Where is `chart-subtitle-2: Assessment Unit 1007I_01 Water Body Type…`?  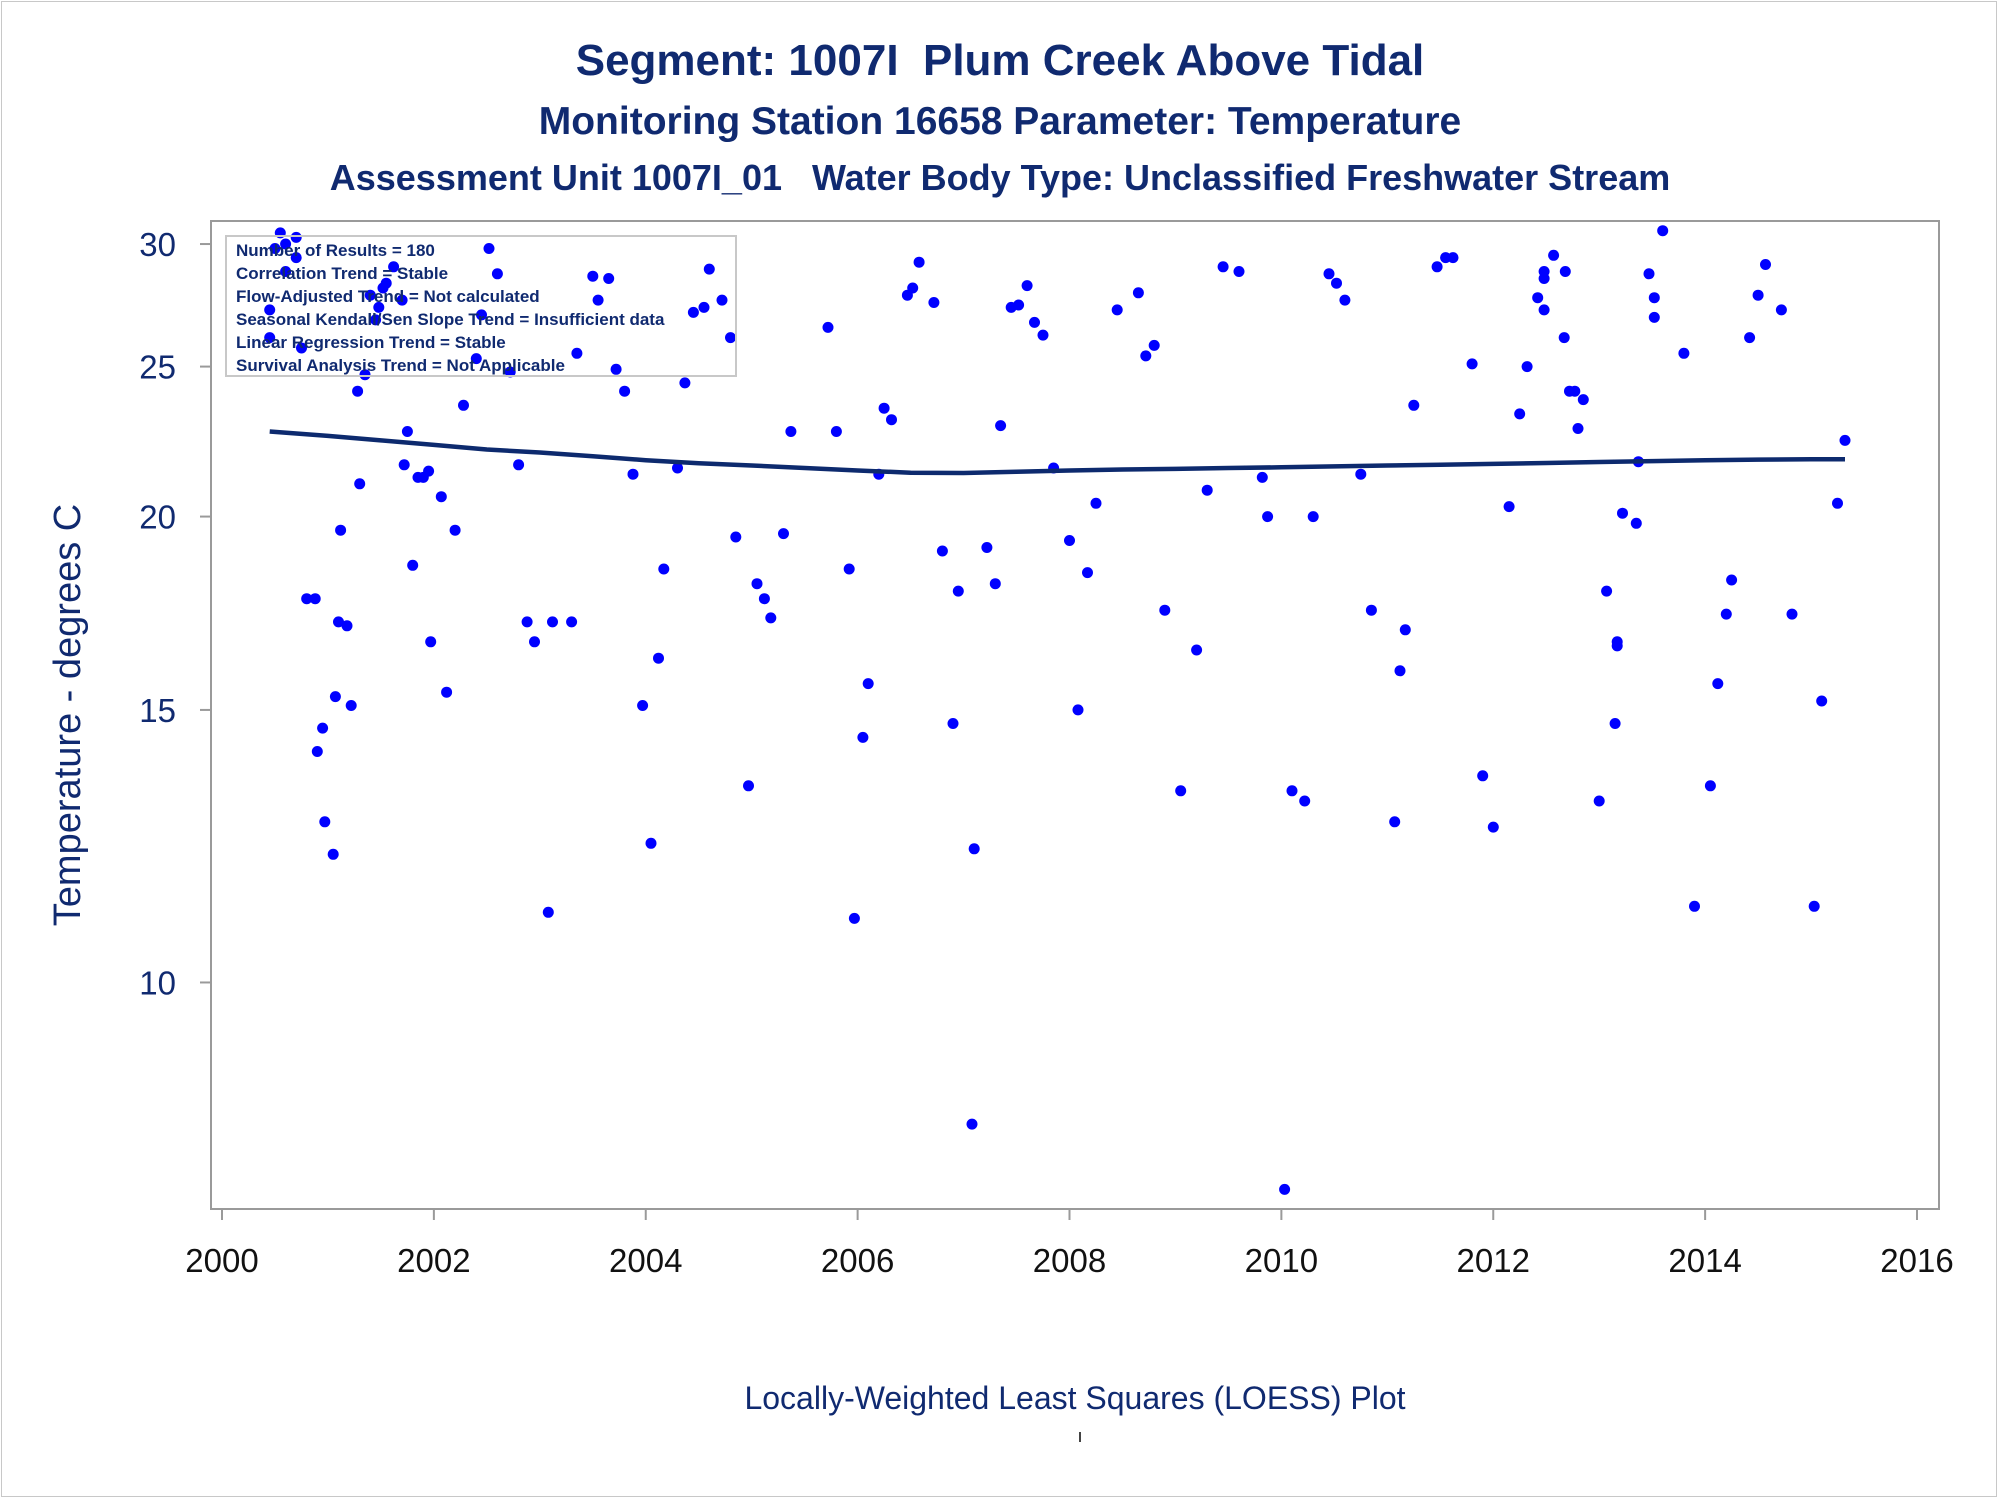
chart-subtitle-2: Assessment Unit 1007I_01 Water Body Type… is located at coordinates (1000, 177).